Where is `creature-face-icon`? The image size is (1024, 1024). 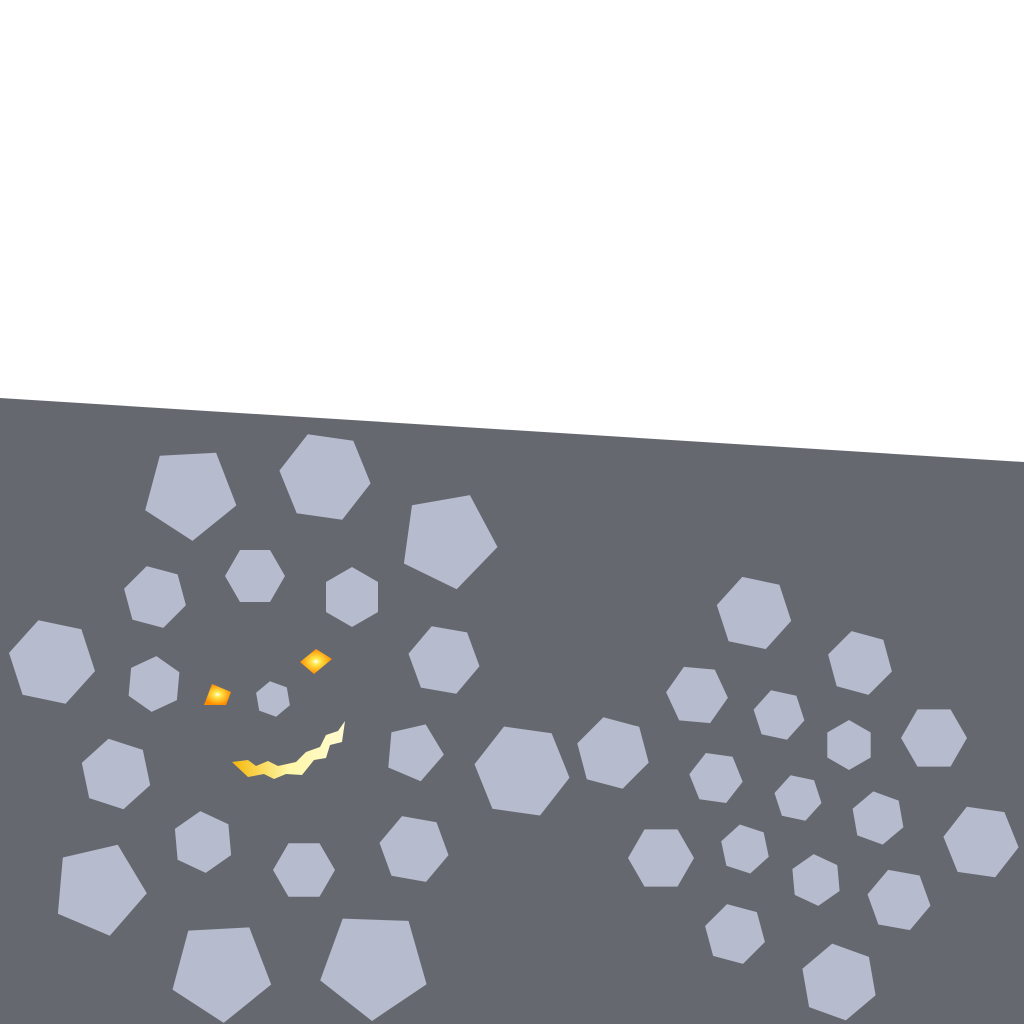
creature-face-icon is located at coordinates (274, 714).